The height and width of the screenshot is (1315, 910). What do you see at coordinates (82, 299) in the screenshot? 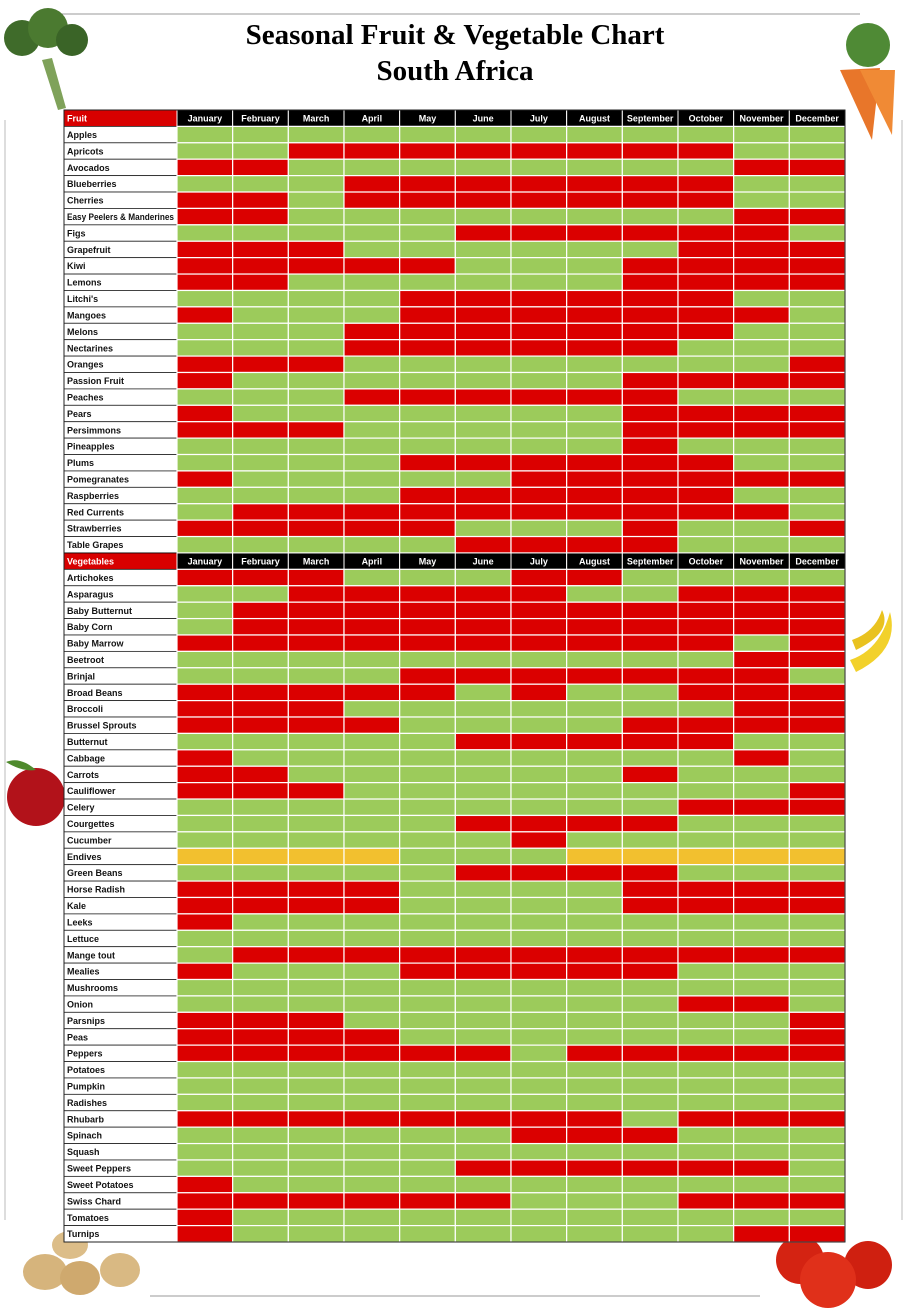
I see `row-name: Litchi's` at bounding box center [82, 299].